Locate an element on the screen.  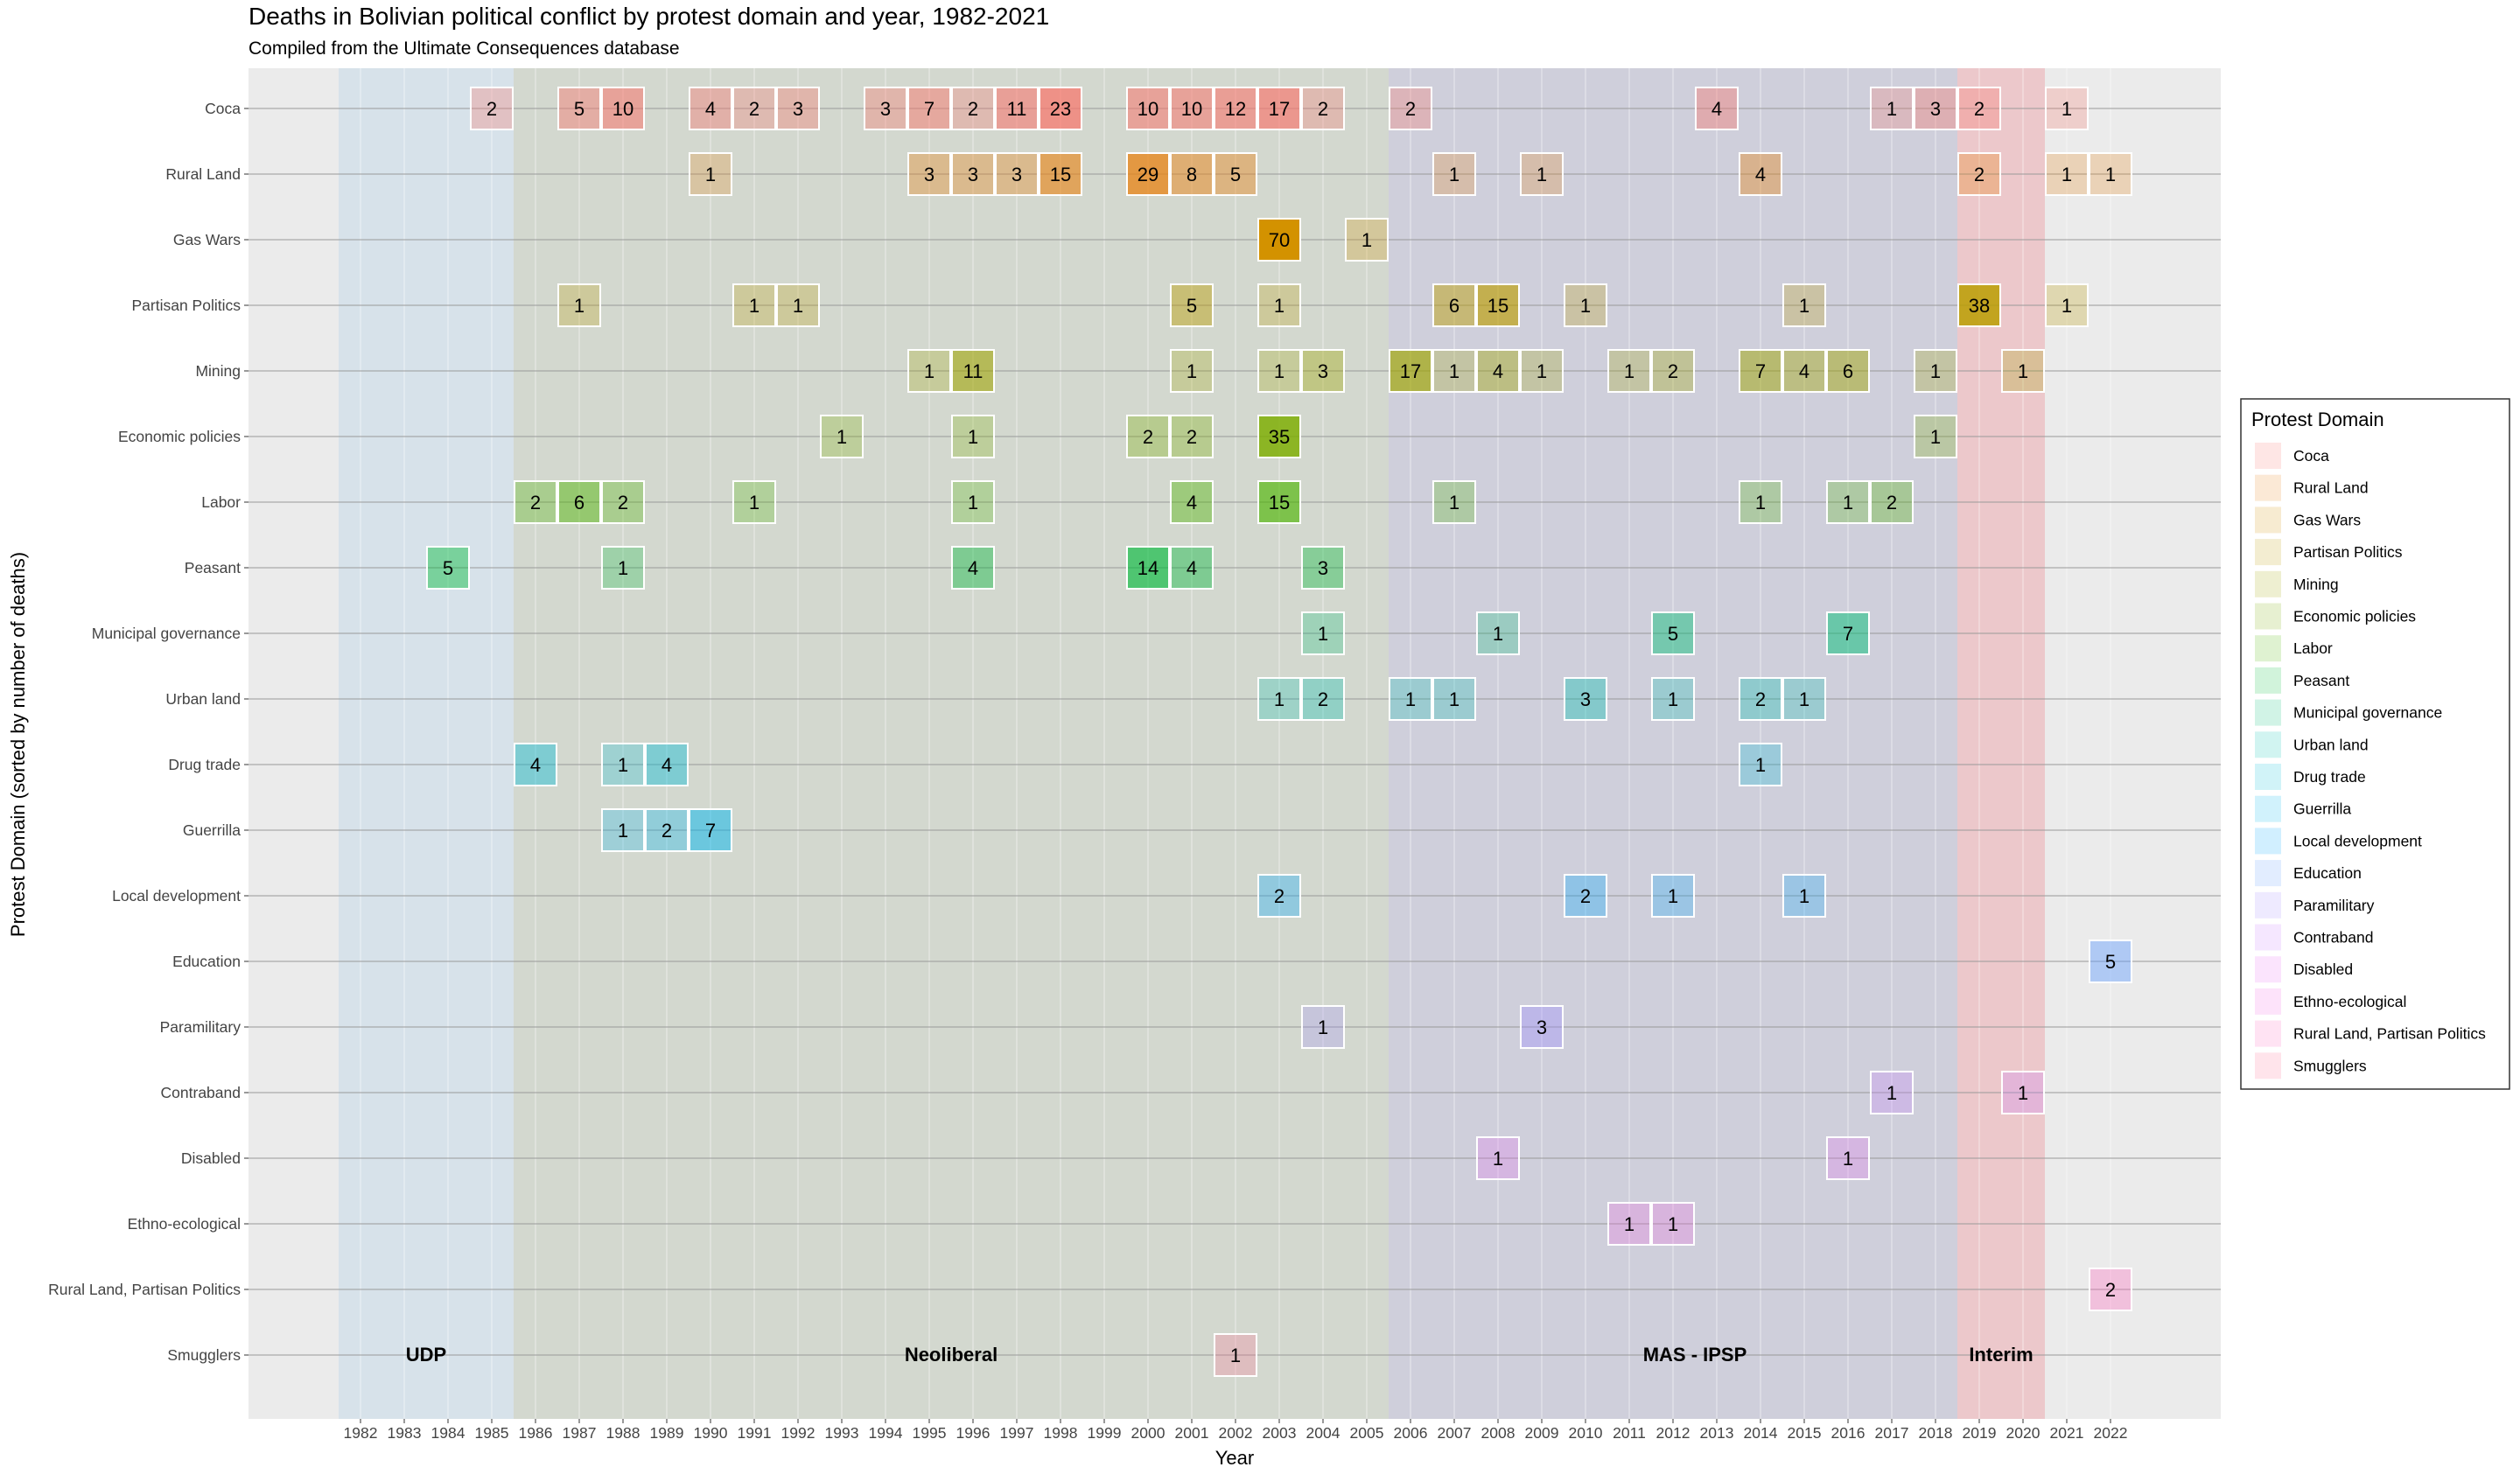
x-tick-label: 2021 is located at coordinates (2067, 1433).